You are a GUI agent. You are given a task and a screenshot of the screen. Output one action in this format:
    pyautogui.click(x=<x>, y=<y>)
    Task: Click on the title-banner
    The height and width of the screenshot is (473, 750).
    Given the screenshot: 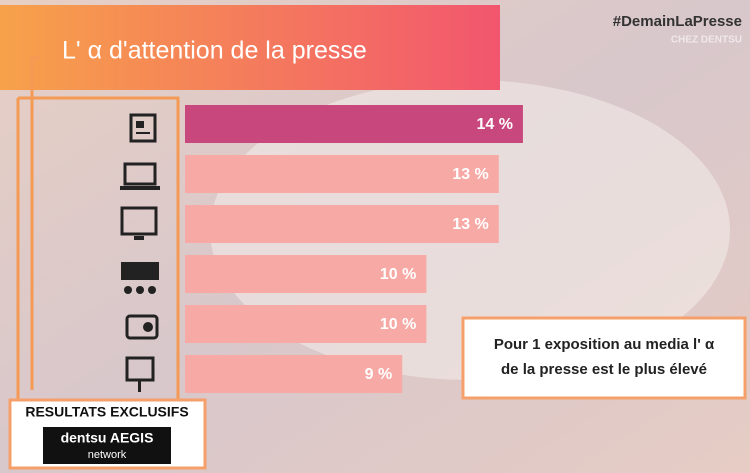 What is the action you would take?
    pyautogui.click(x=250, y=47)
    